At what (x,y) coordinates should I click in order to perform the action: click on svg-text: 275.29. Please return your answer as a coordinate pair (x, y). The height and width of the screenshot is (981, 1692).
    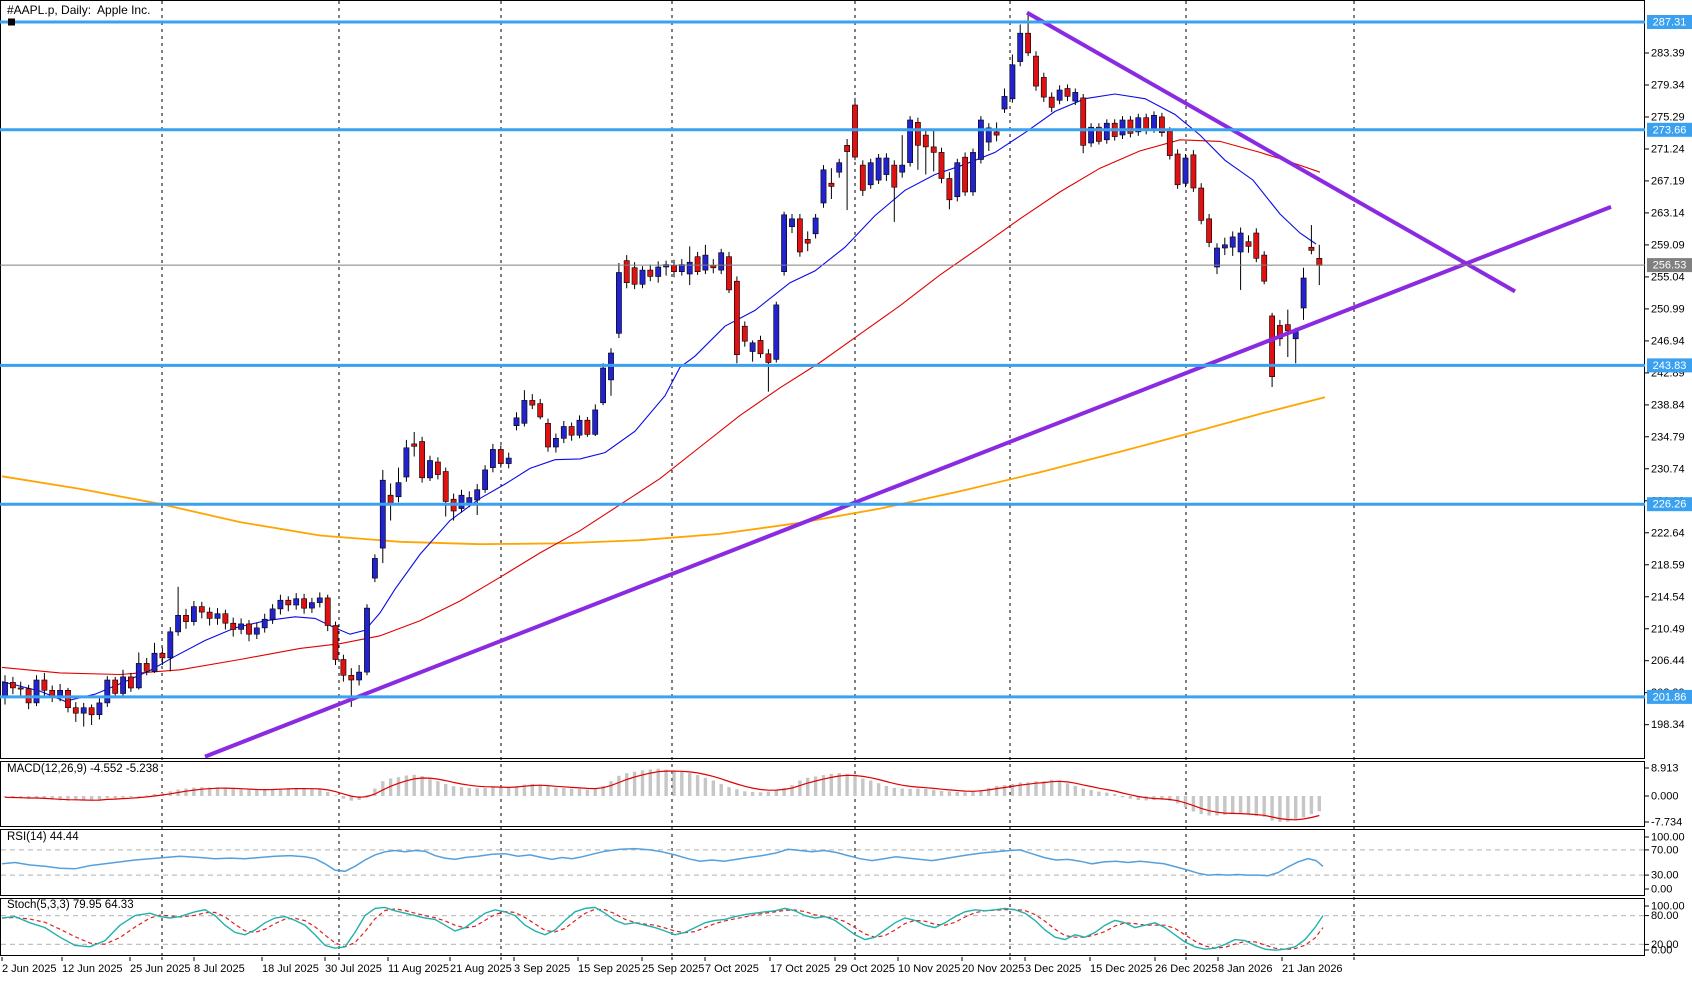
    Looking at the image, I should click on (1668, 118).